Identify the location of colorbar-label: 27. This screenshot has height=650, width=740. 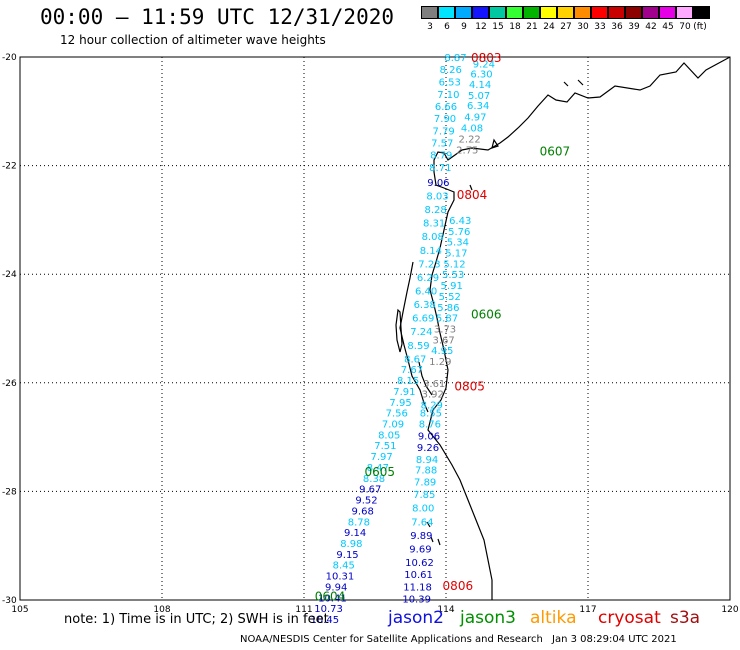
(566, 27).